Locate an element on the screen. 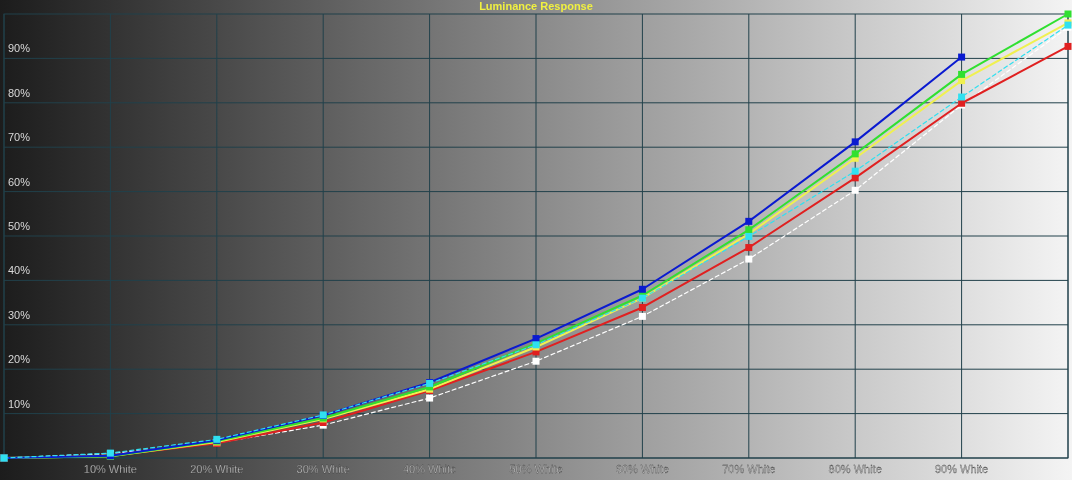 This screenshot has height=480, width=1072. x-tick-label: 20% White is located at coordinates (217, 469).